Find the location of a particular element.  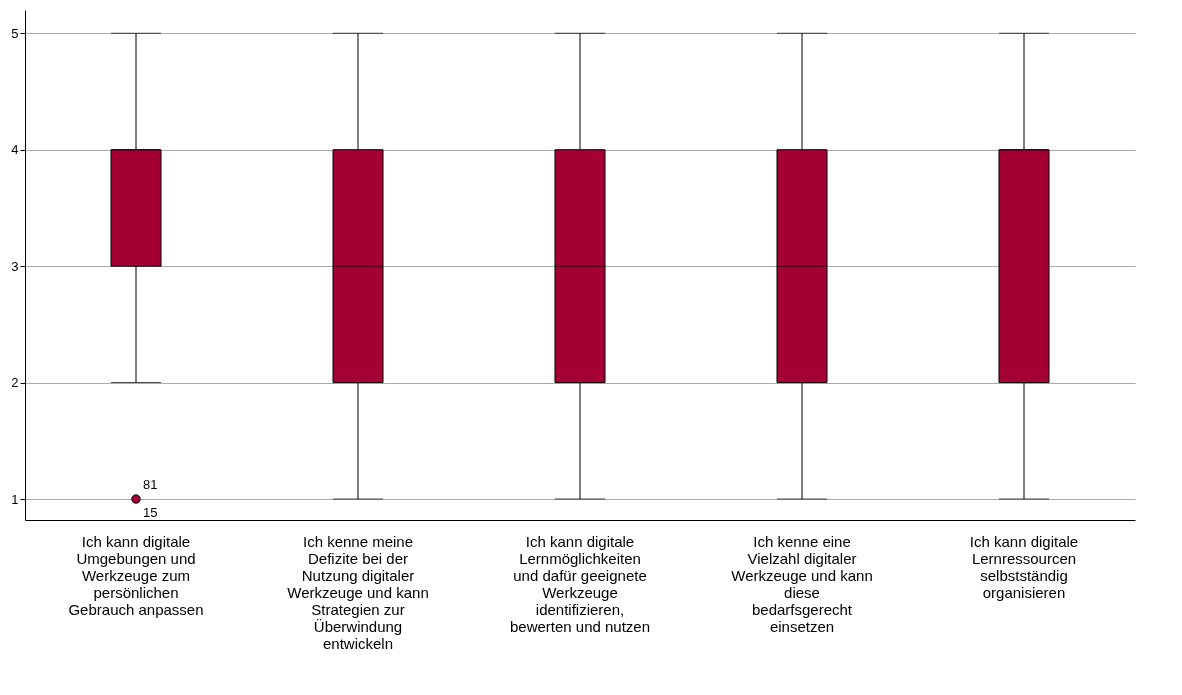

x-tick-label: Ich kann digitale Umgebungen und Werkzeuge zum persönlichen Gebrauch anpassen is located at coordinates (136, 575).